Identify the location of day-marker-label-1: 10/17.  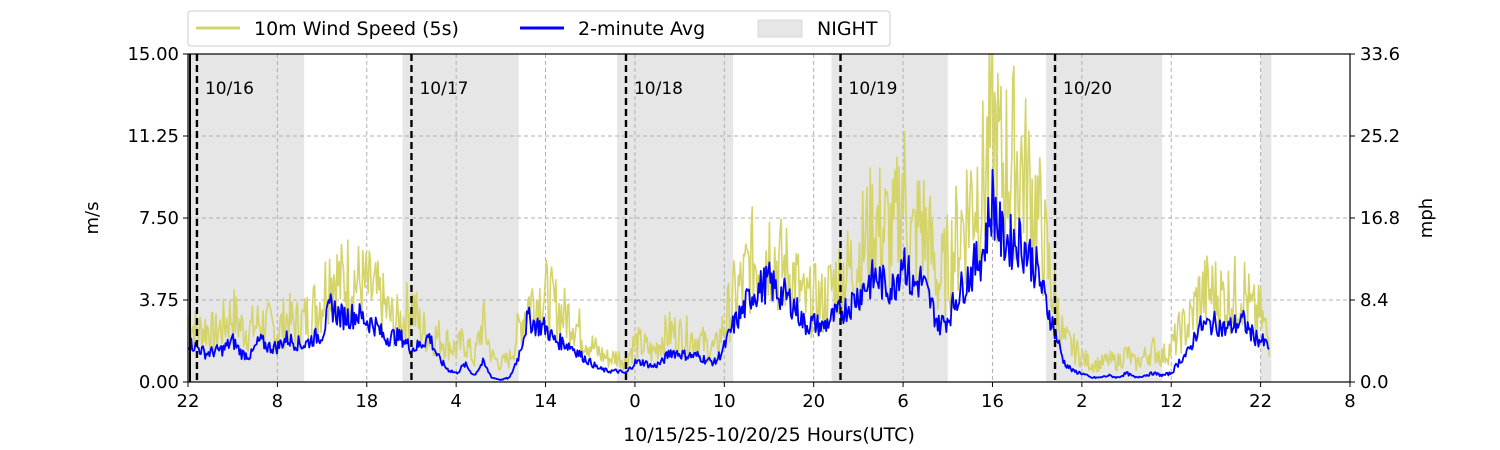
(443, 89).